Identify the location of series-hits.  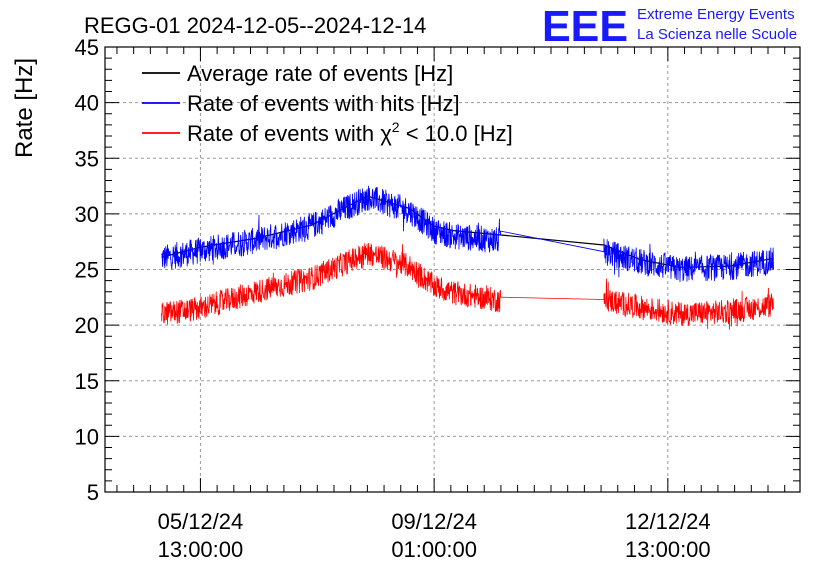
(467, 234).